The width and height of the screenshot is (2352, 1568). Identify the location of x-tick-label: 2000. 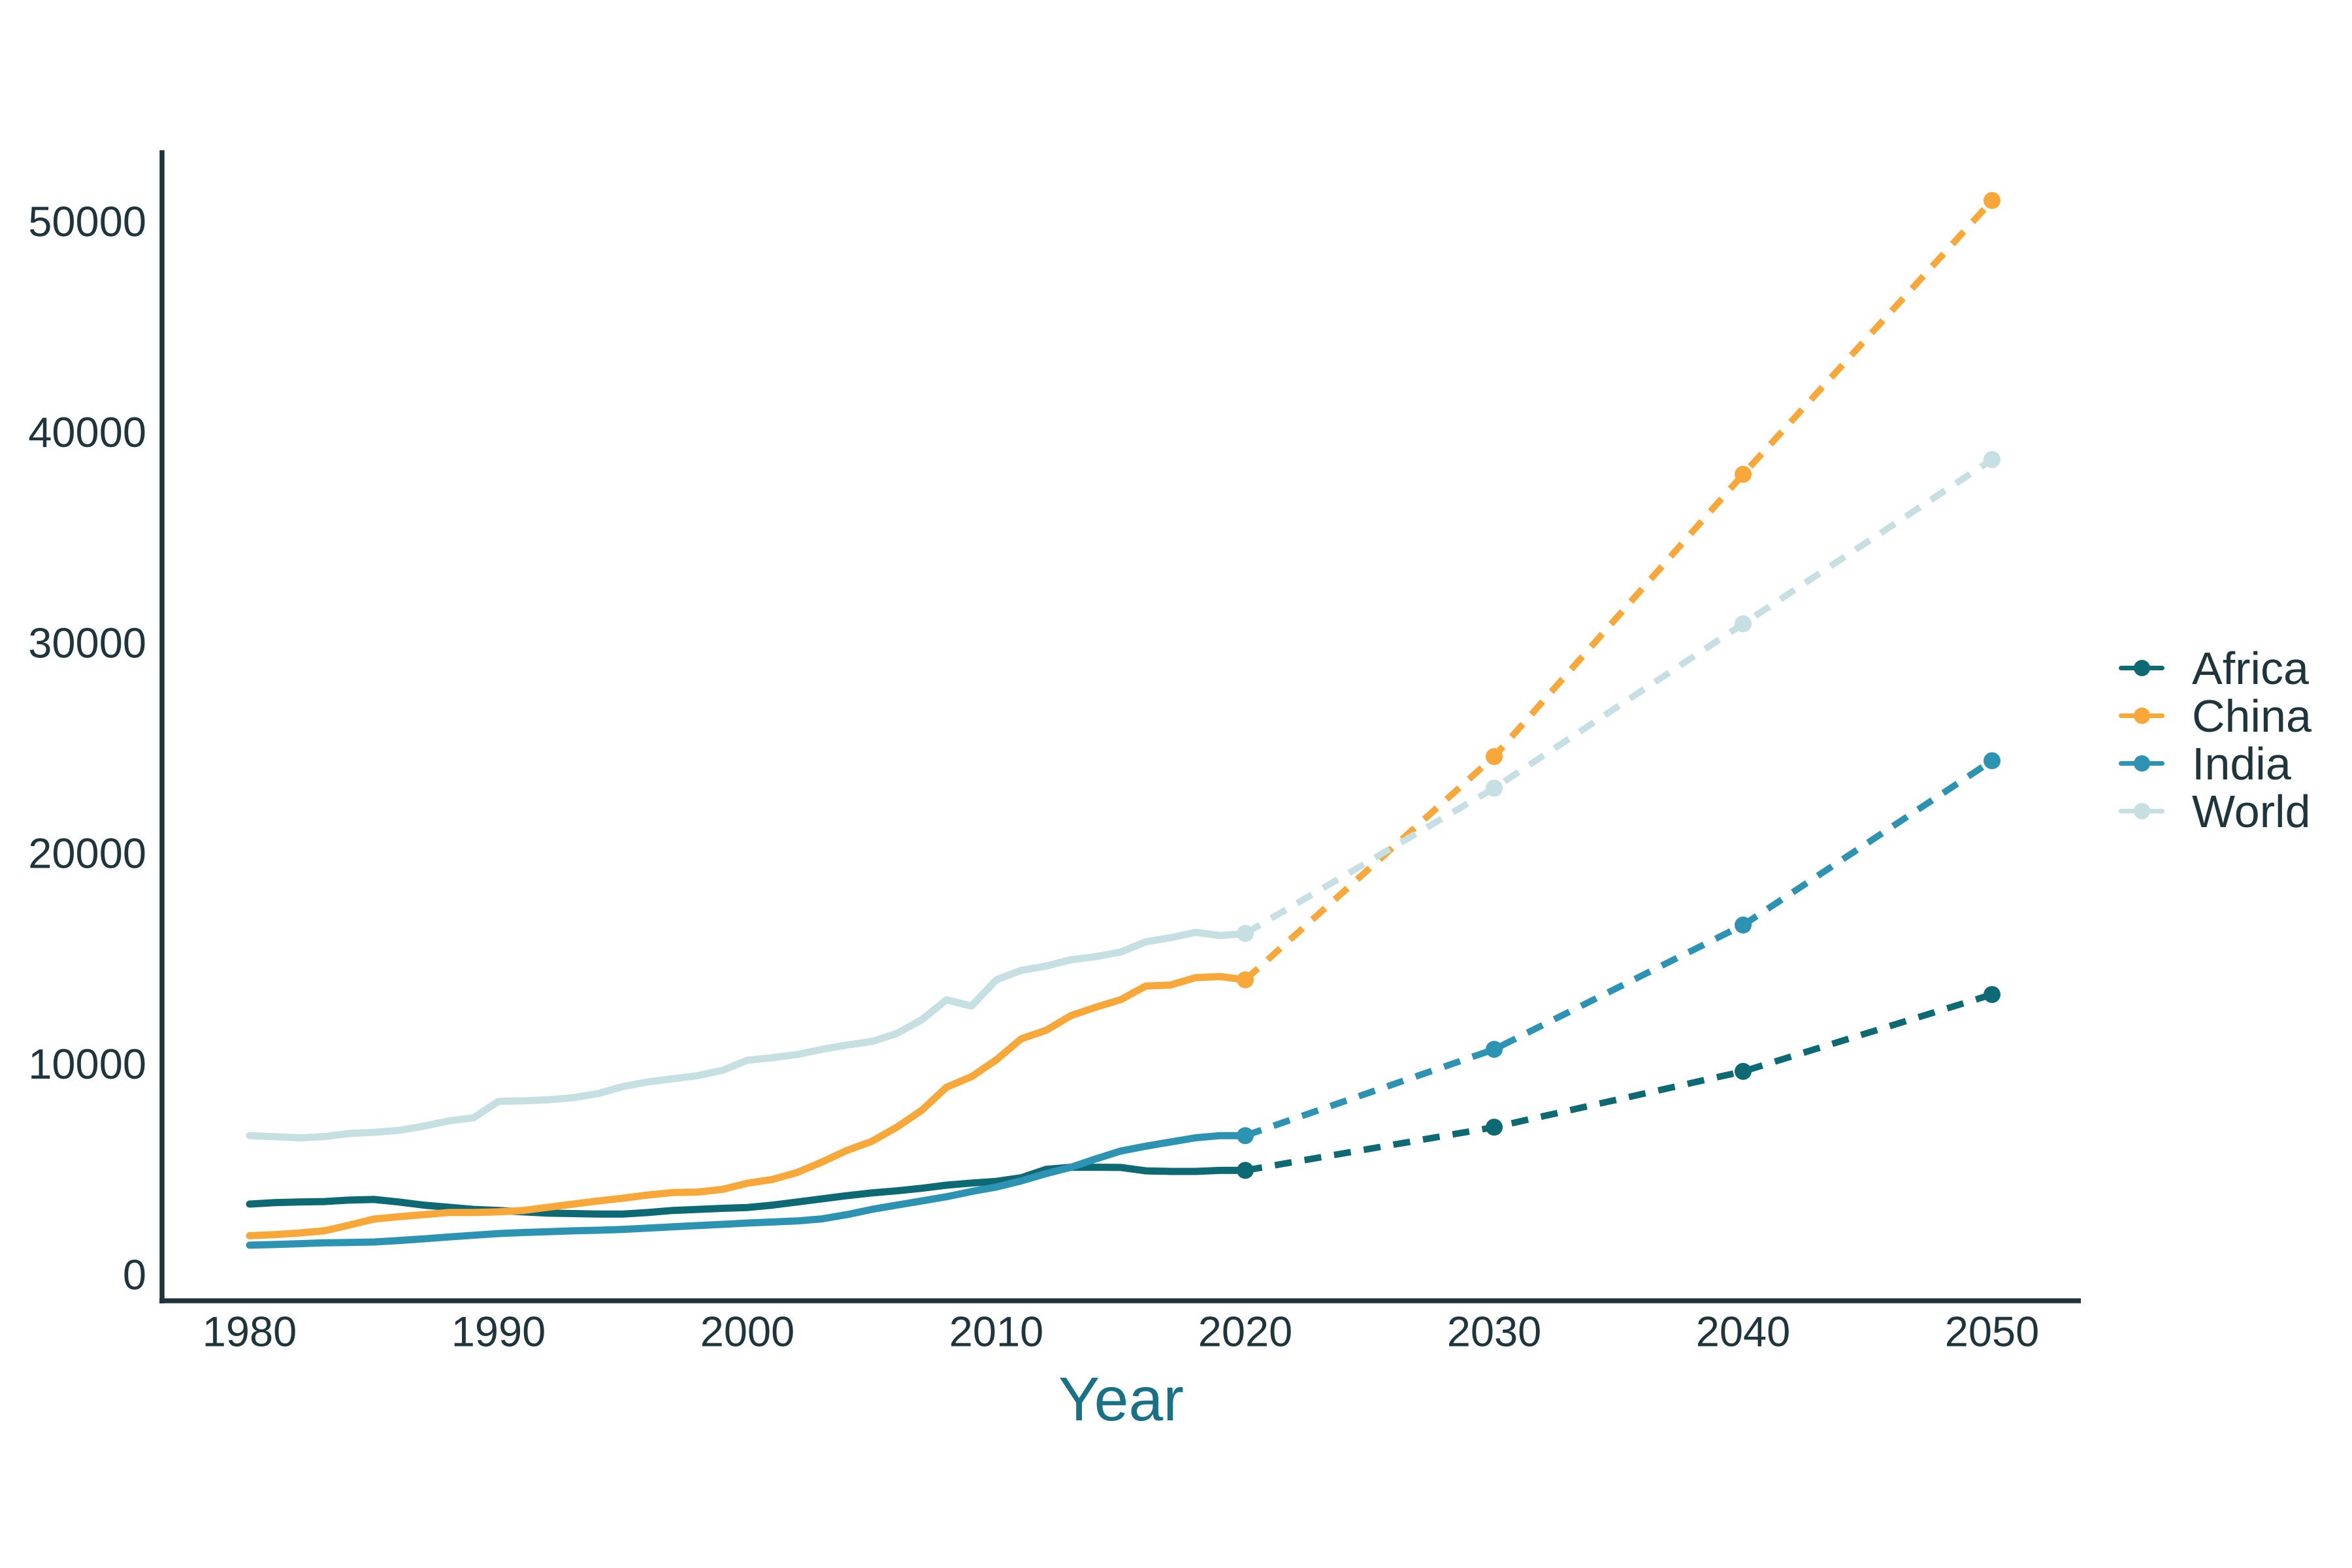
(747, 1332).